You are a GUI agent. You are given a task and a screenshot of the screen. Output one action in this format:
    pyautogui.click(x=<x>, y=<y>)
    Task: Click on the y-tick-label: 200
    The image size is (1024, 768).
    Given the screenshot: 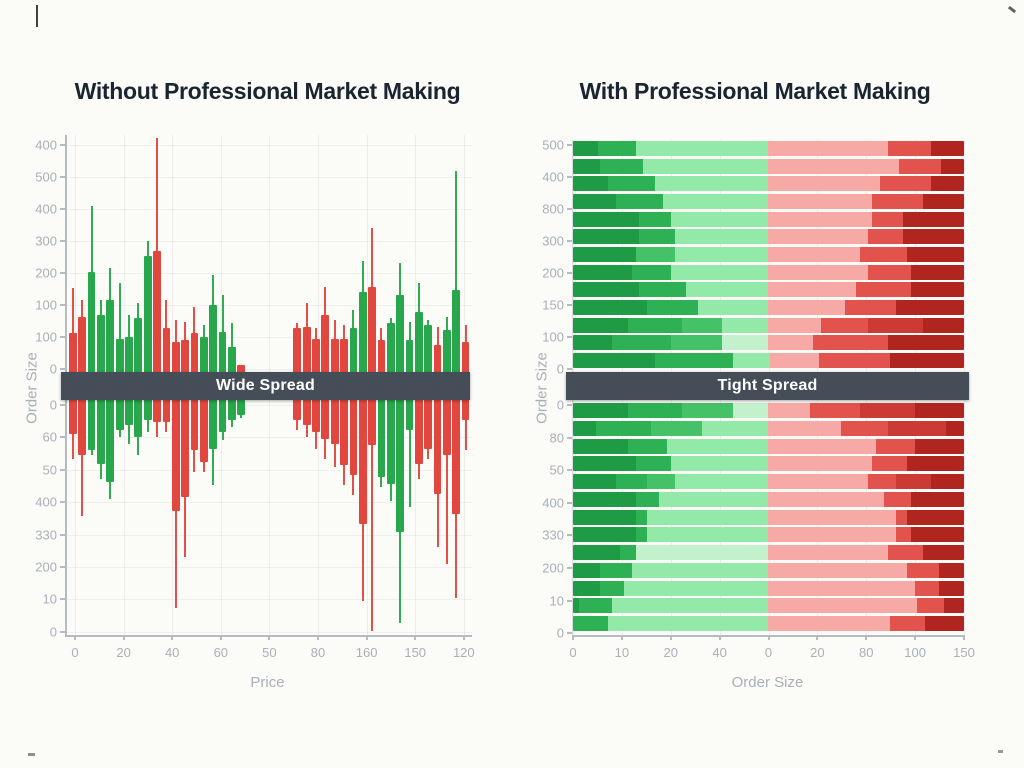 What is the action you would take?
    pyautogui.click(x=553, y=273)
    